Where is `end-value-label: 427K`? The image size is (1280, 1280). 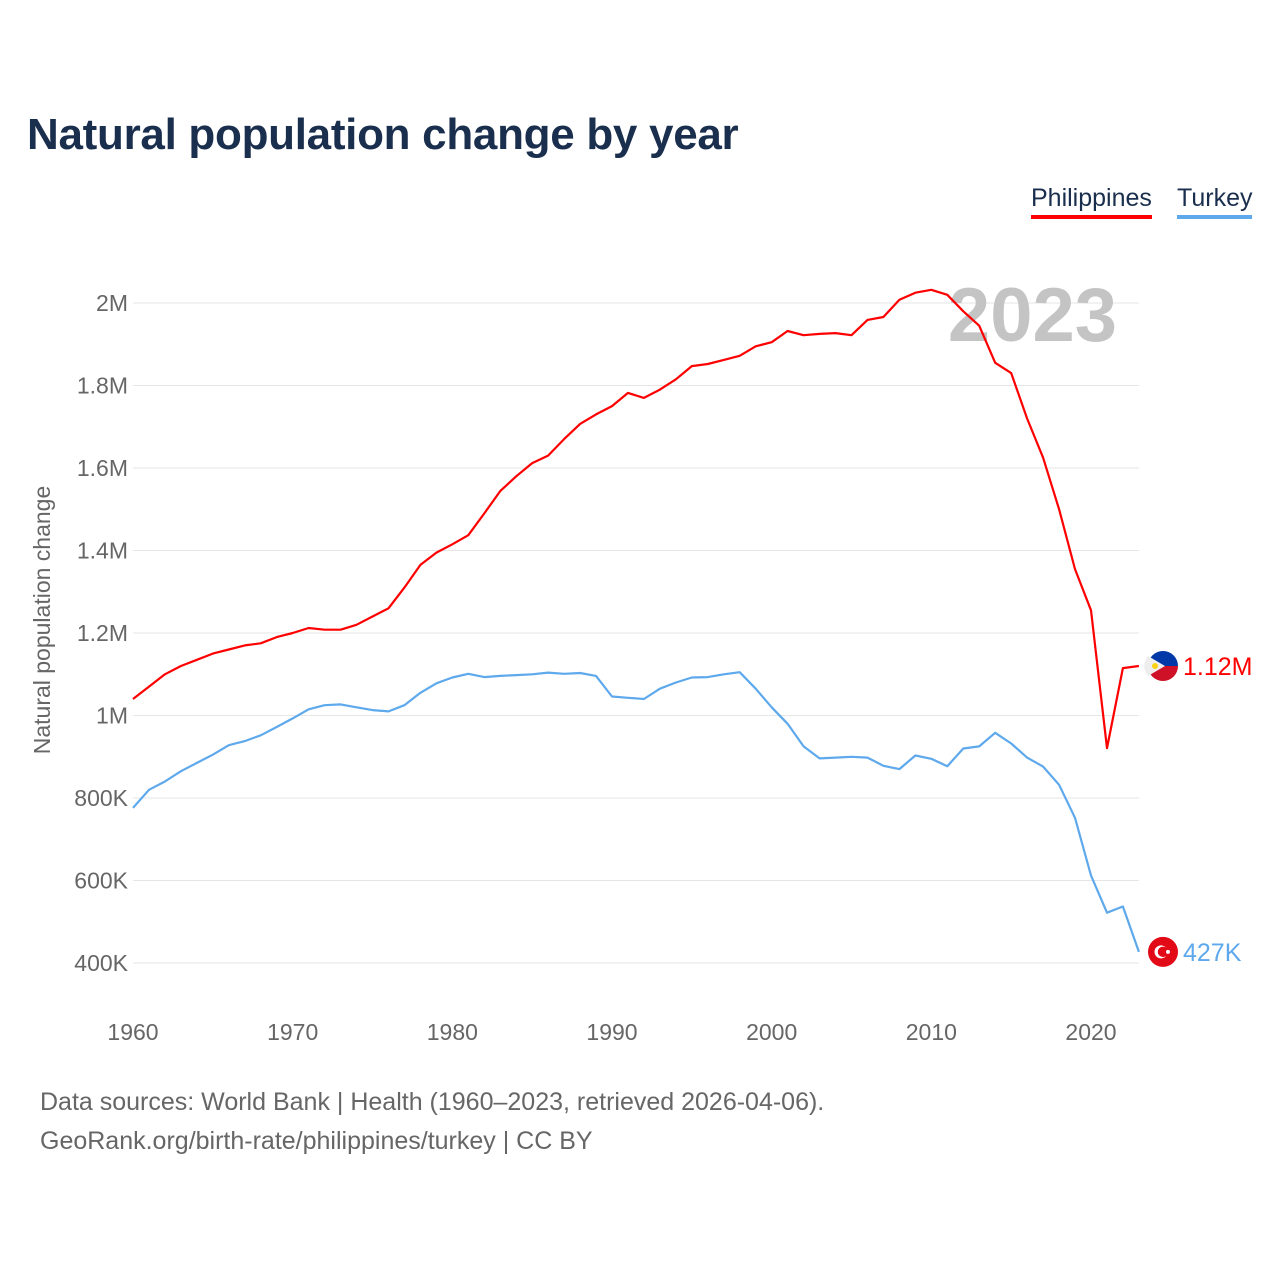
end-value-label: 427K is located at coordinates (1212, 953).